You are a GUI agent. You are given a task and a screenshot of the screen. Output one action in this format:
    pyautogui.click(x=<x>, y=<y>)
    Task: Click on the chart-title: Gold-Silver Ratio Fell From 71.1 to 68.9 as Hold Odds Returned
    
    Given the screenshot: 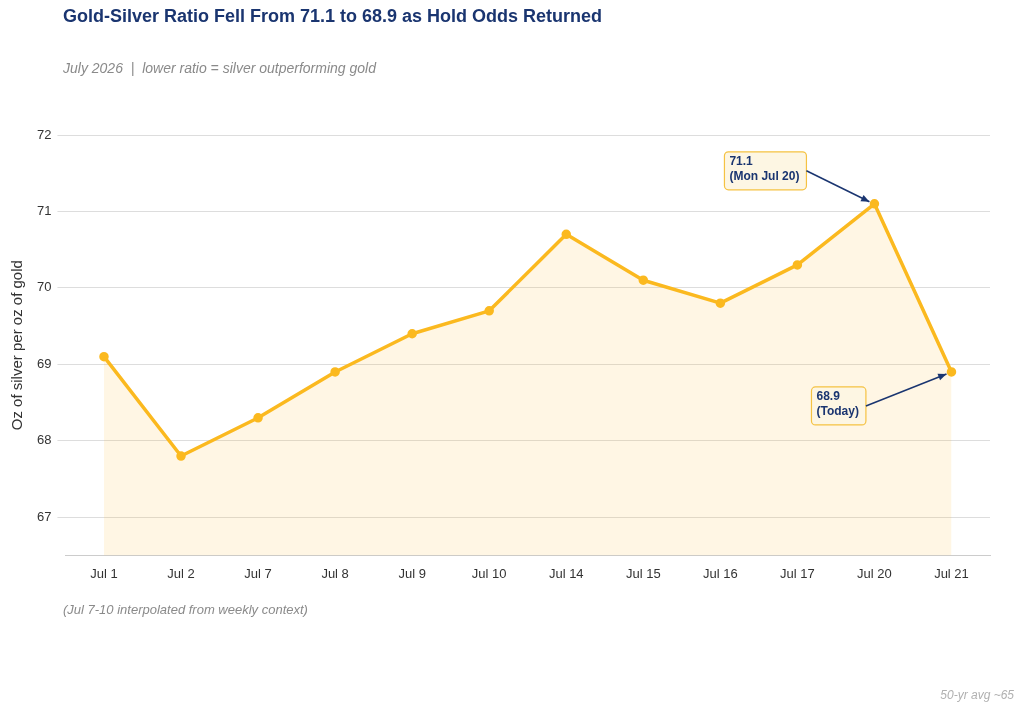 What is the action you would take?
    pyautogui.click(x=333, y=16)
    